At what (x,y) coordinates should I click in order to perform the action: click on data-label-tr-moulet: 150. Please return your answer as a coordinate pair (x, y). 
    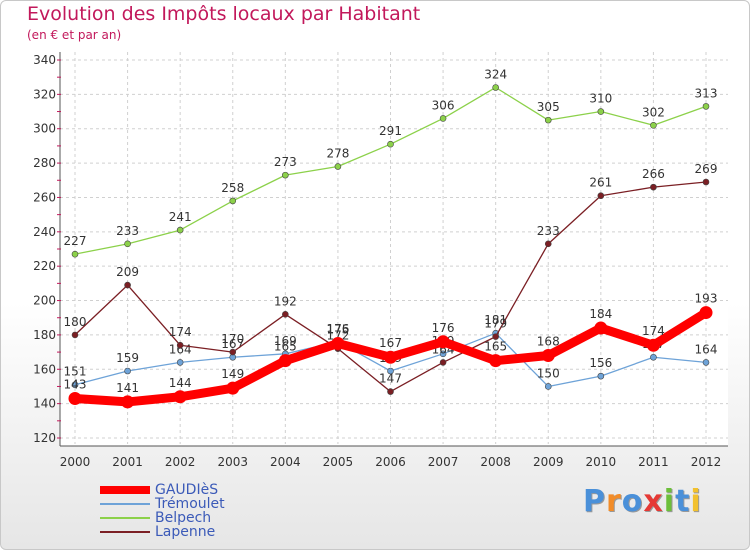
    Looking at the image, I should click on (548, 373).